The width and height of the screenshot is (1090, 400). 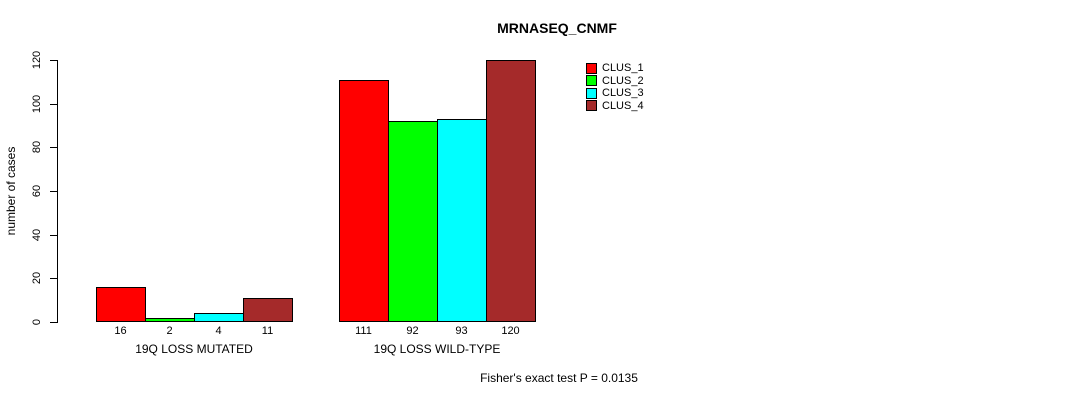 I want to click on y-tick-label: 60, so click(x=37, y=191).